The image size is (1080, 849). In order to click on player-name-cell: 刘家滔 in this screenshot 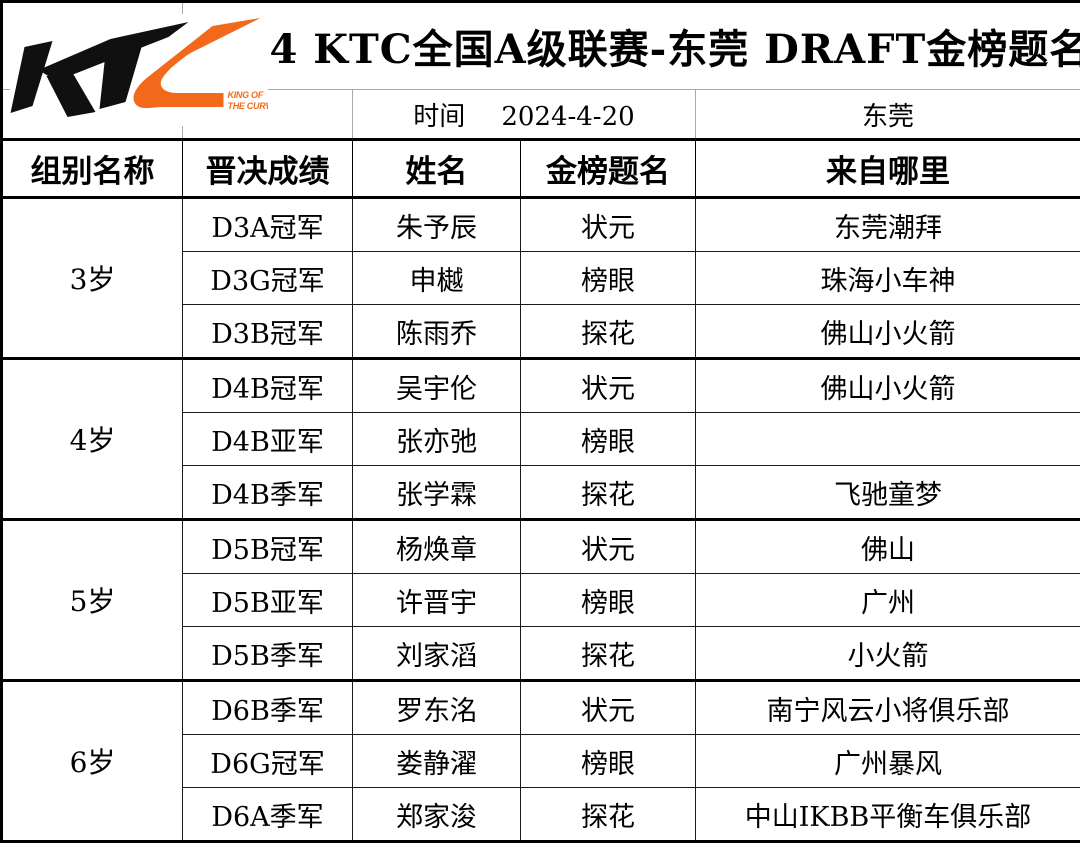, I will do `click(436, 653)`.